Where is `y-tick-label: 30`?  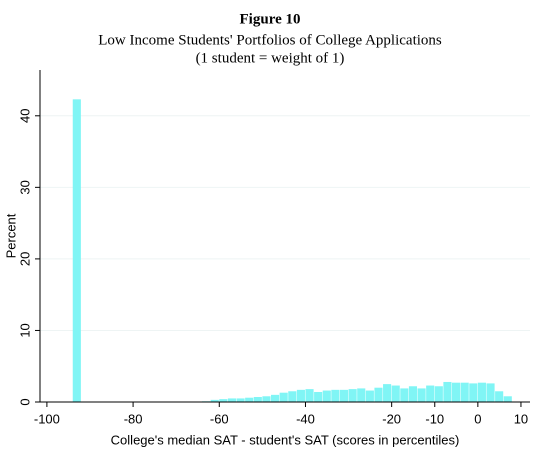
y-tick-label: 30 is located at coordinates (24, 187).